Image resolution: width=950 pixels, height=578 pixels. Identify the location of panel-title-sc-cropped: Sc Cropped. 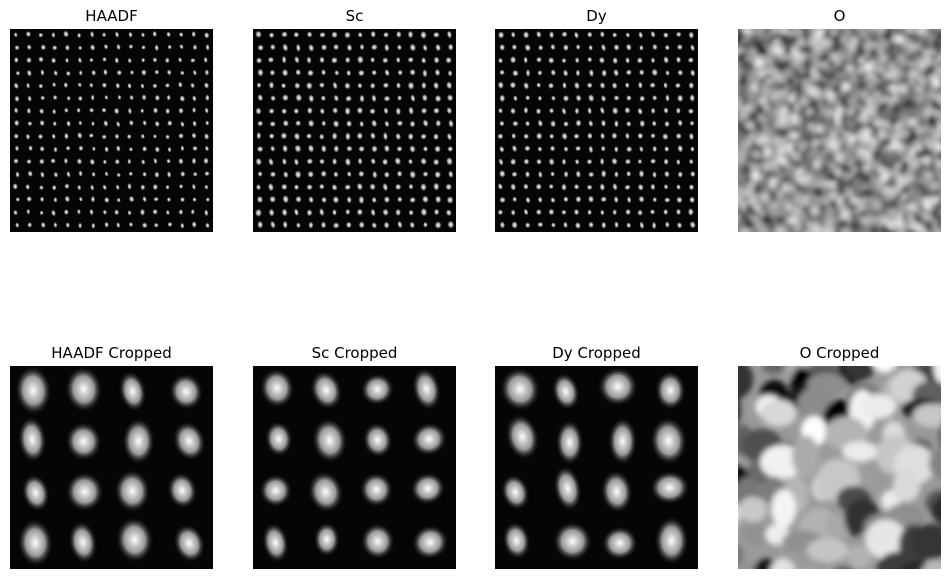
(354, 353).